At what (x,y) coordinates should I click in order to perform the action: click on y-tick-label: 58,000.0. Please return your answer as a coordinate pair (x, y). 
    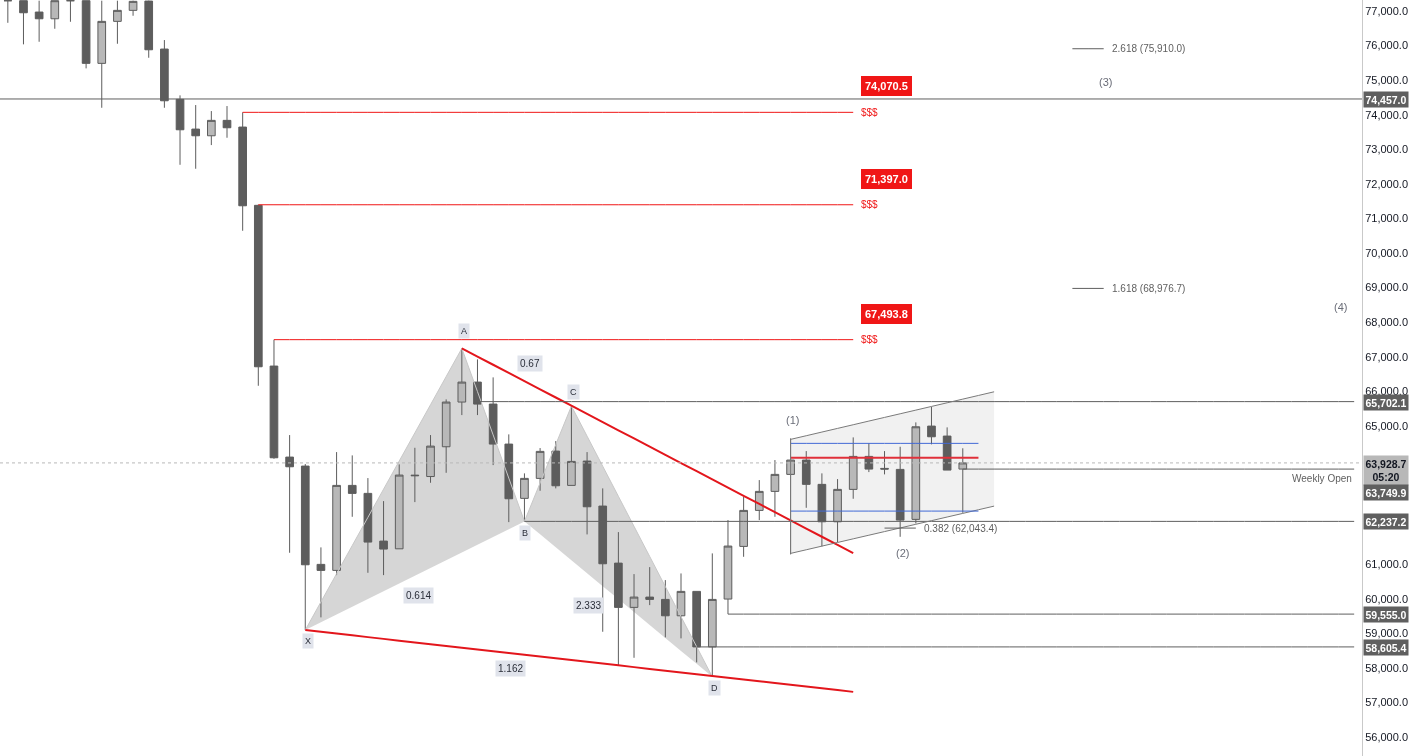
    Looking at the image, I should click on (1387, 667).